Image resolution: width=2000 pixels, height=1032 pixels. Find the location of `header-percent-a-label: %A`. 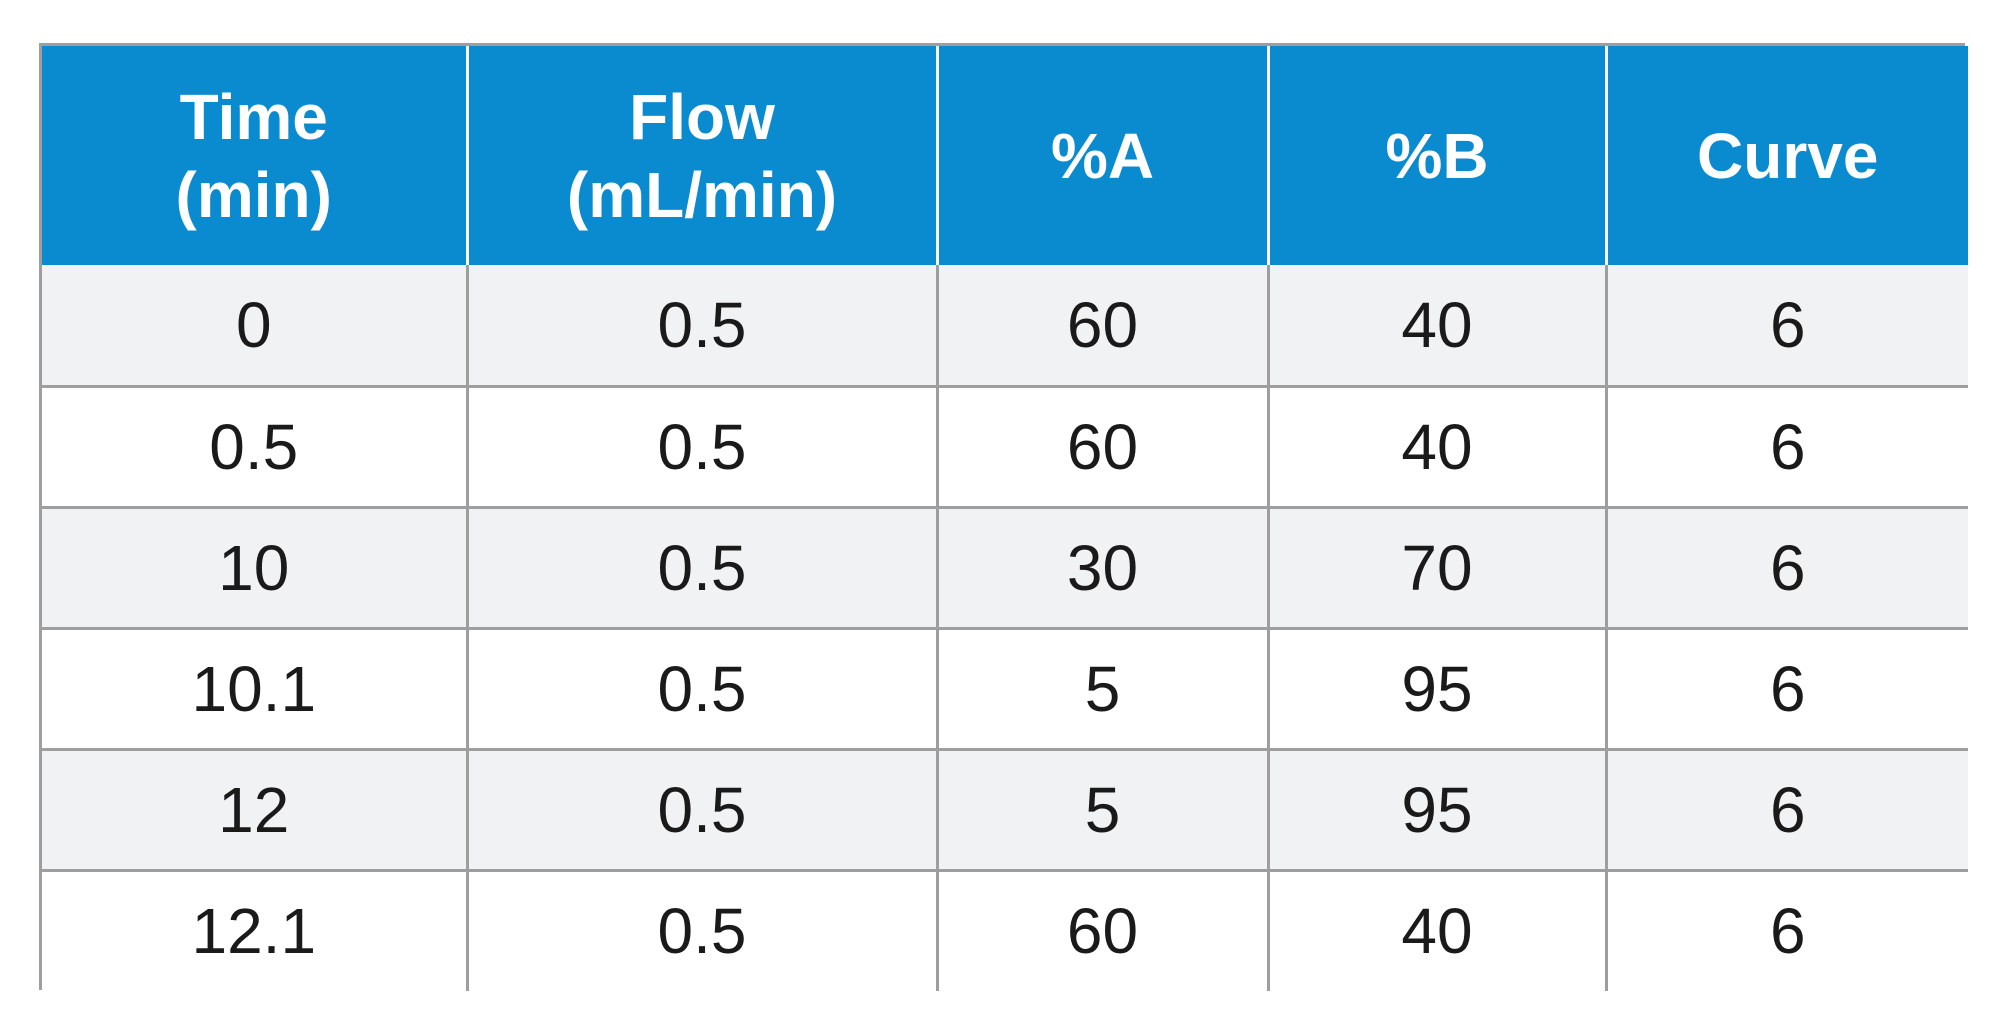

header-percent-a-label: %A is located at coordinates (1102, 155).